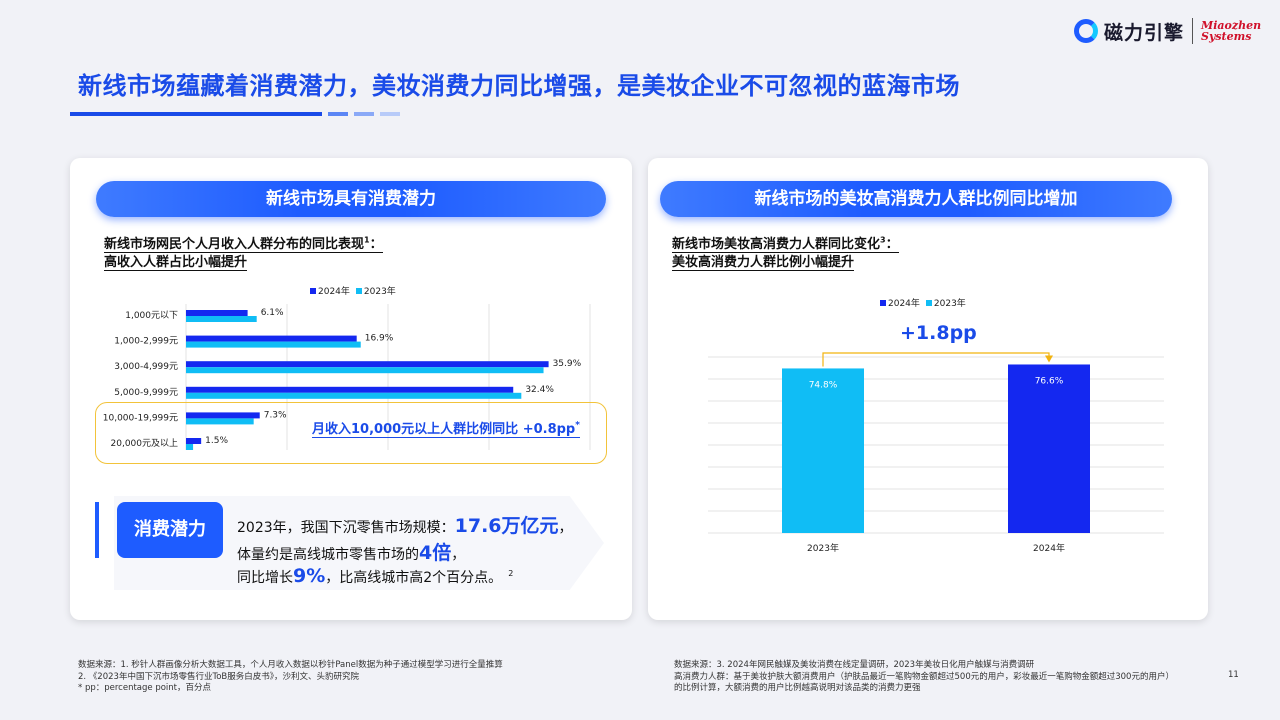 Image resolution: width=1280 pixels, height=720 pixels. Describe the element at coordinates (275, 415) in the screenshot. I see `data-label: 7.3%` at that location.